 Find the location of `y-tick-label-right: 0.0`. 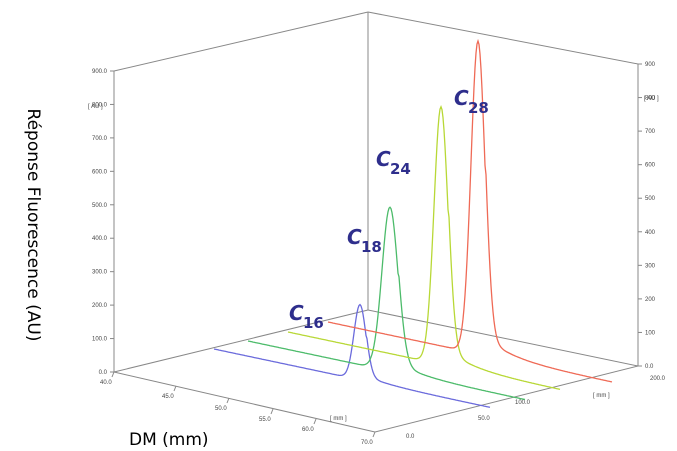

y-tick-label-right: 0.0 is located at coordinates (649, 367).